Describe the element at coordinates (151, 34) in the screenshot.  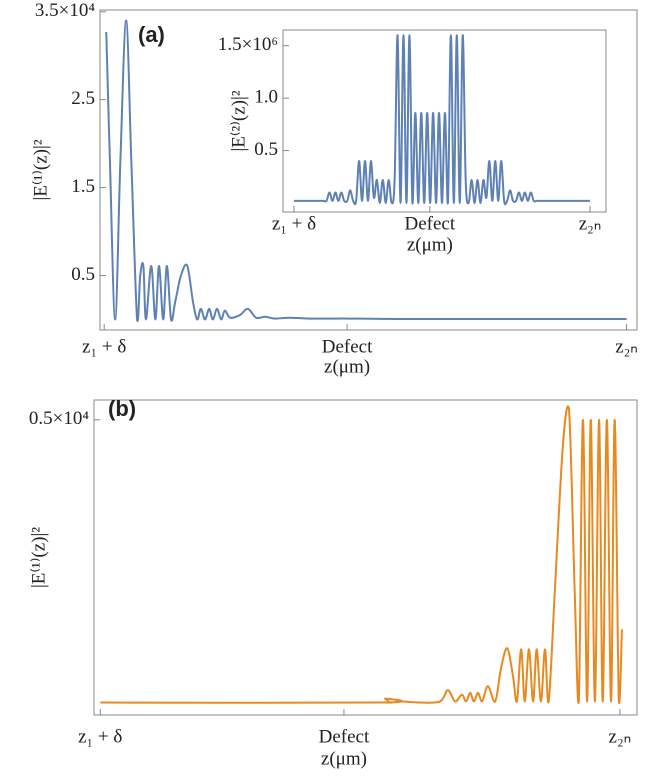
I see `panel-label: (a)` at that location.